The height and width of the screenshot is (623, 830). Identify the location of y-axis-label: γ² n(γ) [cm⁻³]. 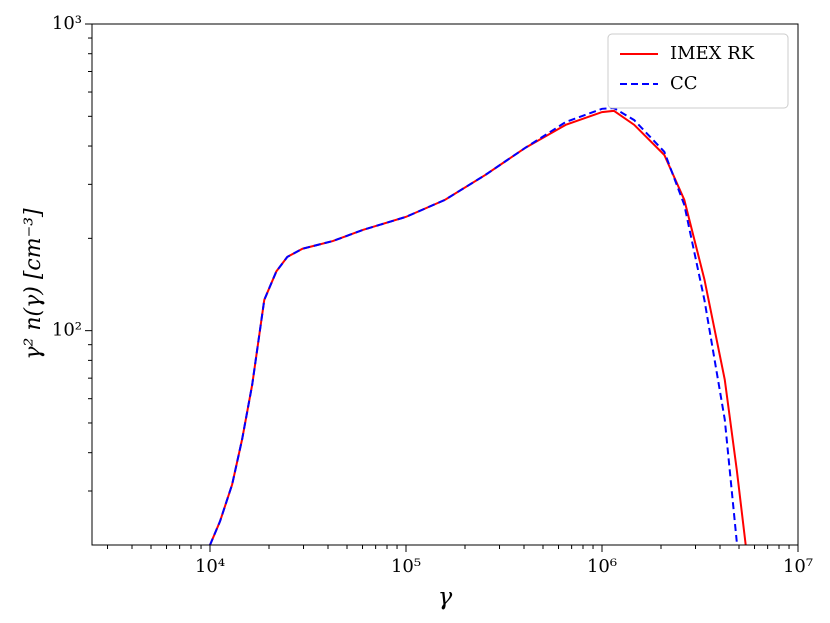
(33, 284).